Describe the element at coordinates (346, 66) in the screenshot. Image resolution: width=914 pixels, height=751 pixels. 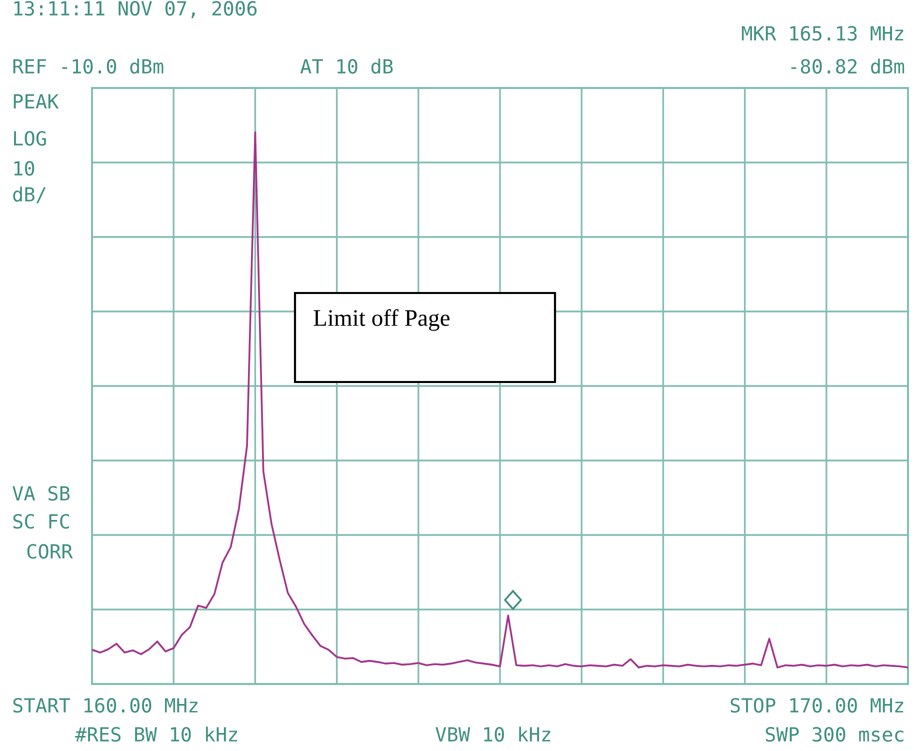
I see `text: AT 10 dB` at that location.